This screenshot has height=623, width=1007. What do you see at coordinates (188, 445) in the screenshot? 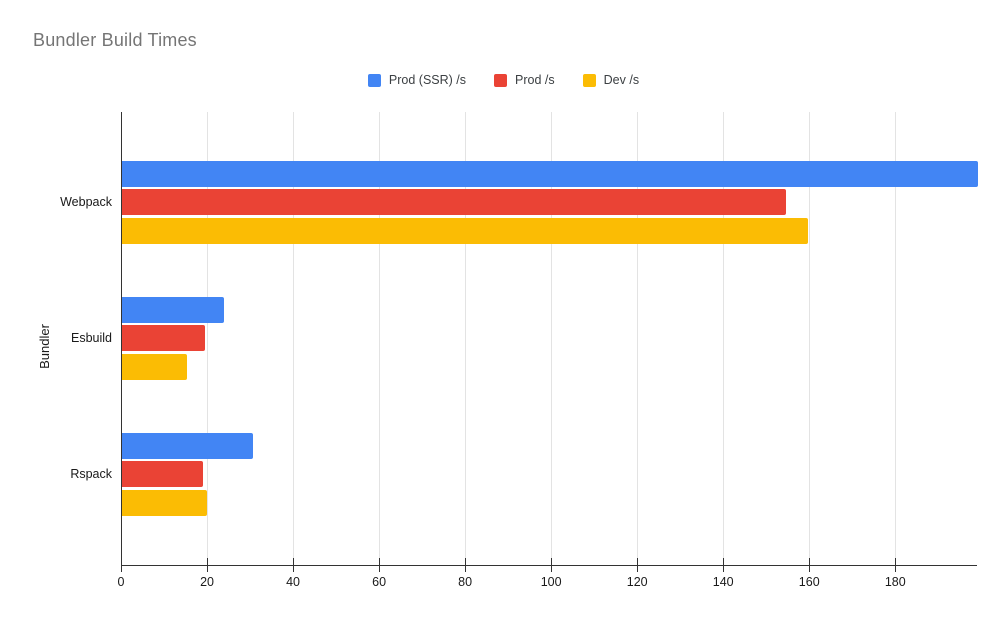
I see `bar-rspack-prod-ssr-s` at bounding box center [188, 445].